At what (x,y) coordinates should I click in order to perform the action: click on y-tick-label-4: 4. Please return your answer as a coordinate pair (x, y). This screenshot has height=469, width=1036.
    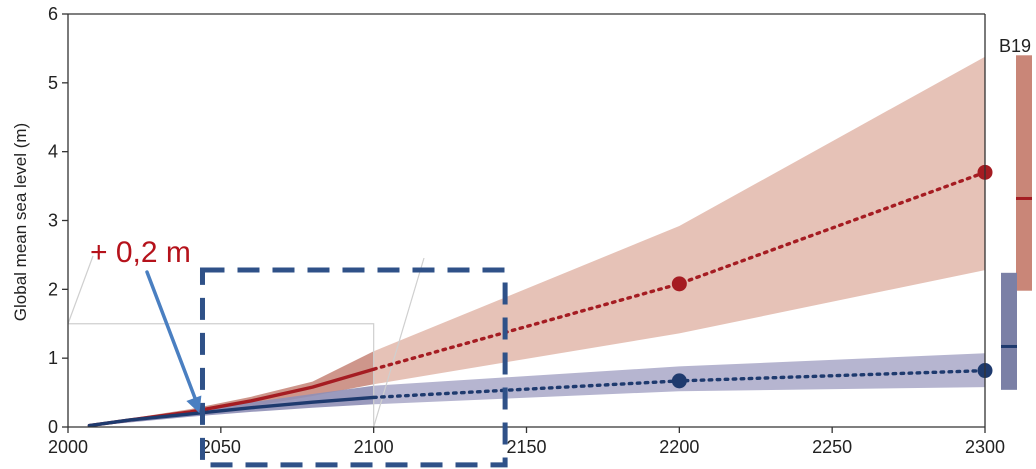
    Looking at the image, I should click on (53, 152).